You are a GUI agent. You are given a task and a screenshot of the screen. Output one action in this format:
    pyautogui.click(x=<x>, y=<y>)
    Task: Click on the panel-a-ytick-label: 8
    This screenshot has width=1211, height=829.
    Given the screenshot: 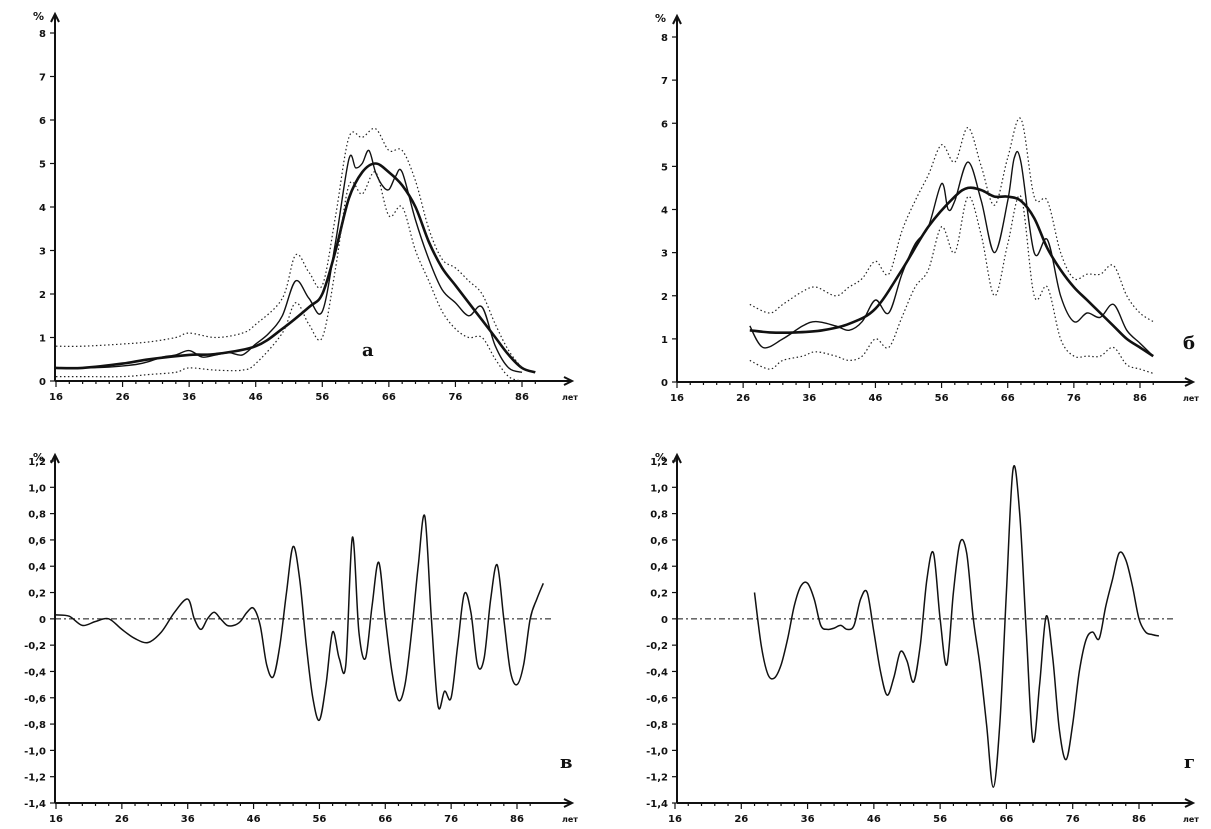 What is the action you would take?
    pyautogui.click(x=42, y=34)
    